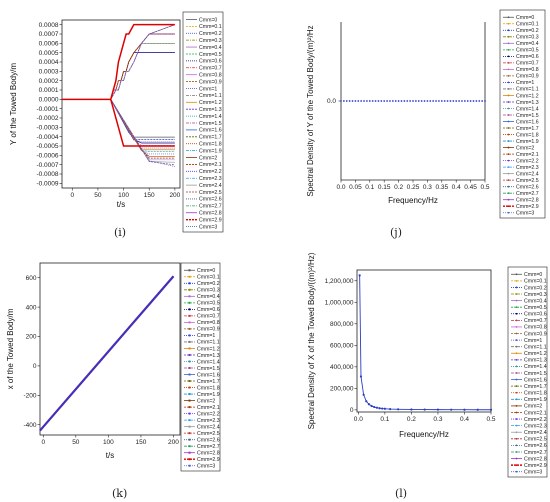 The image size is (550, 502). I want to click on legend-label: Cmm=2.6, so click(210, 200).